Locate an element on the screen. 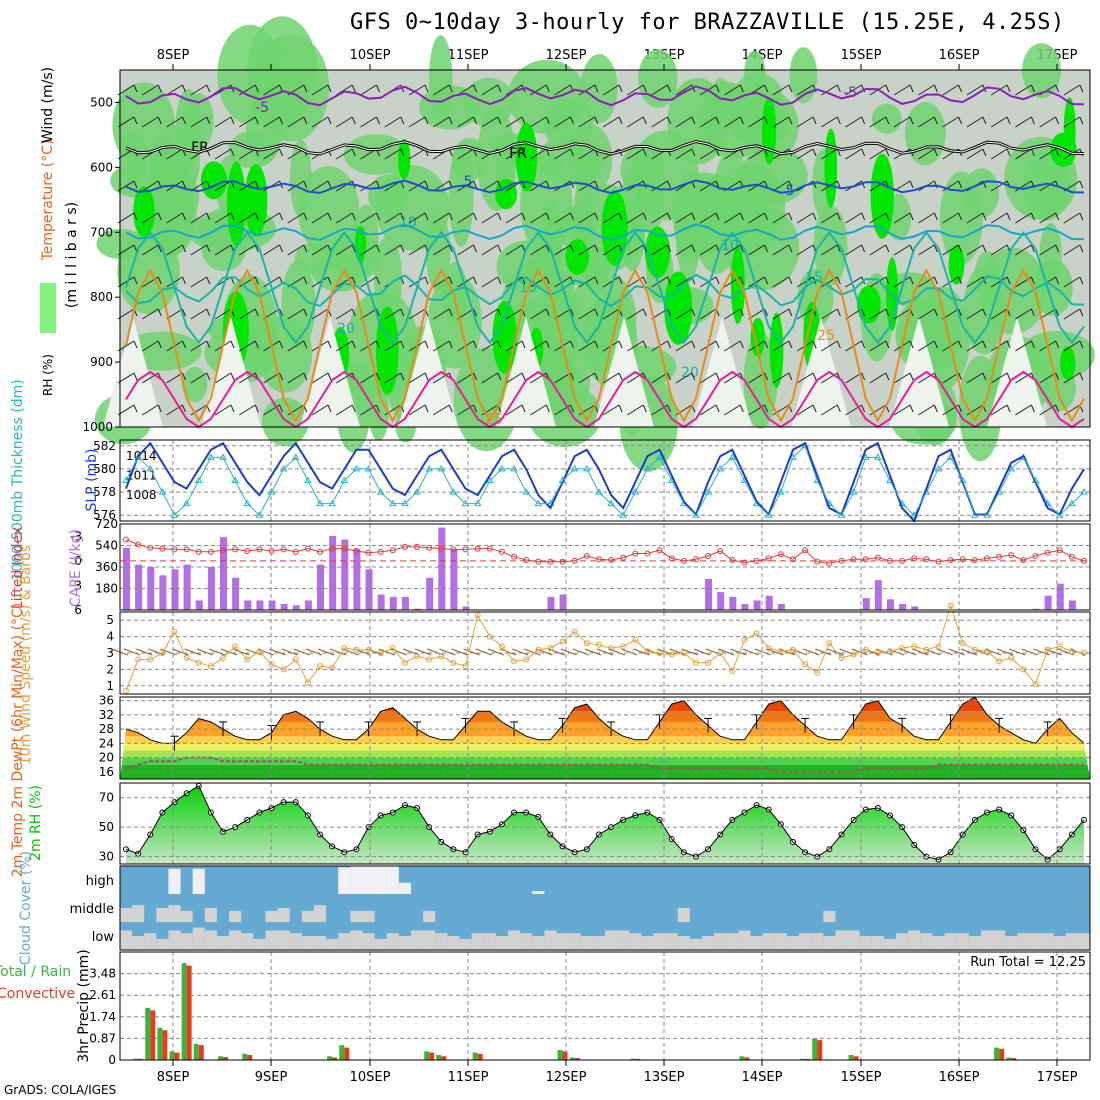  temp-tick: 24 is located at coordinates (106, 743).